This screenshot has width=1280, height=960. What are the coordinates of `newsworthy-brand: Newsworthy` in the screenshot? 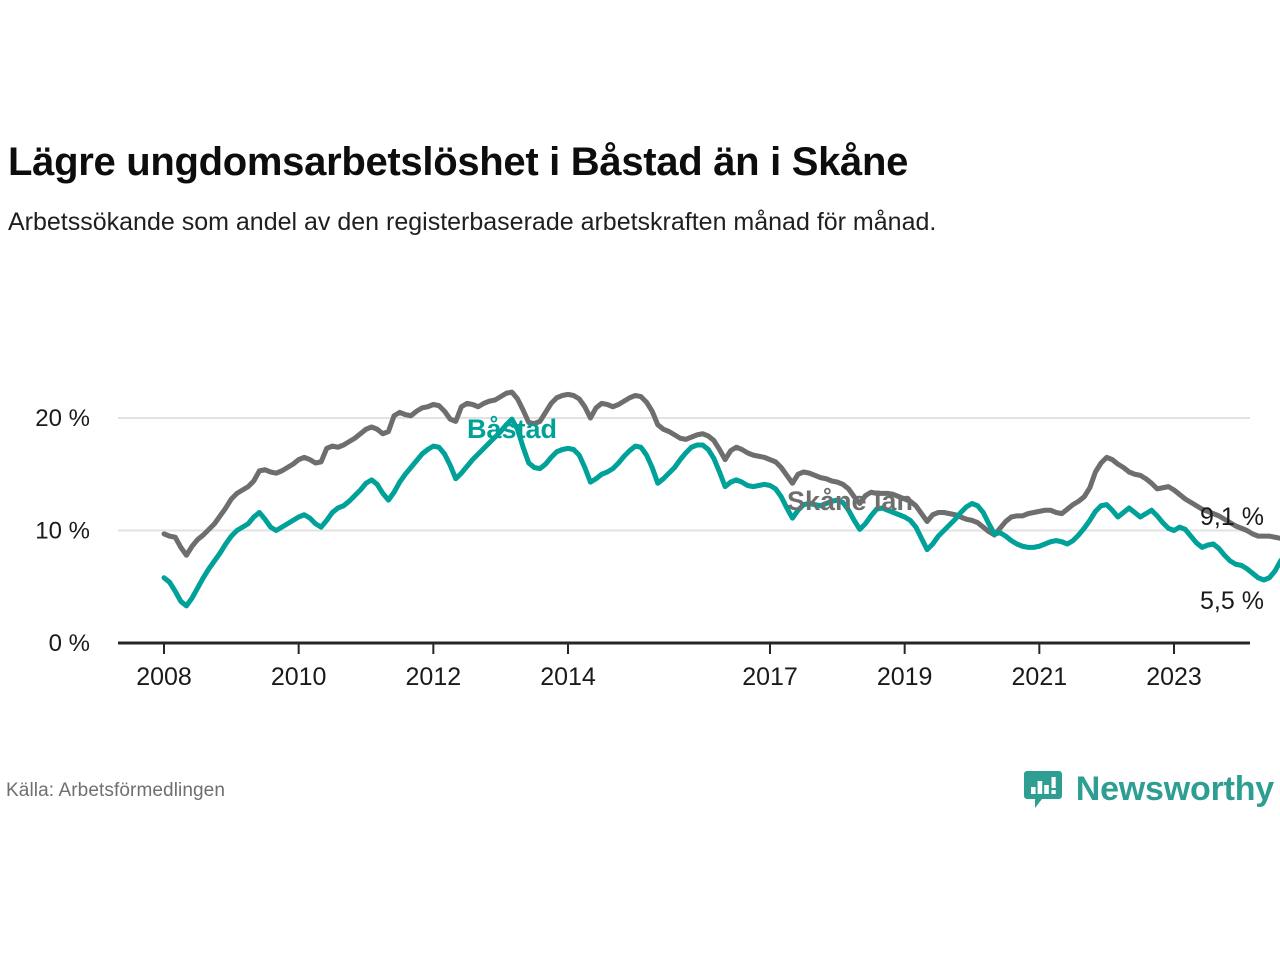 It's located at (1148, 789).